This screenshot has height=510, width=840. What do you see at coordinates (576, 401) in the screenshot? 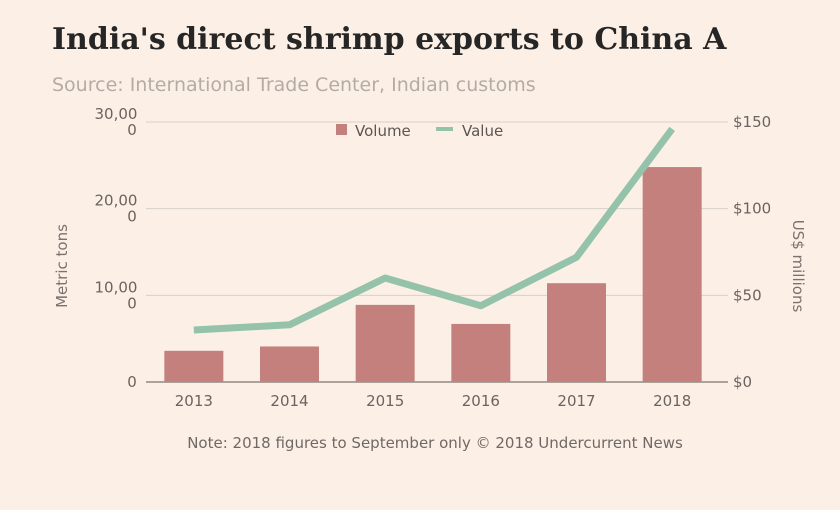
I see `x-tick-label: 2017` at bounding box center [576, 401].